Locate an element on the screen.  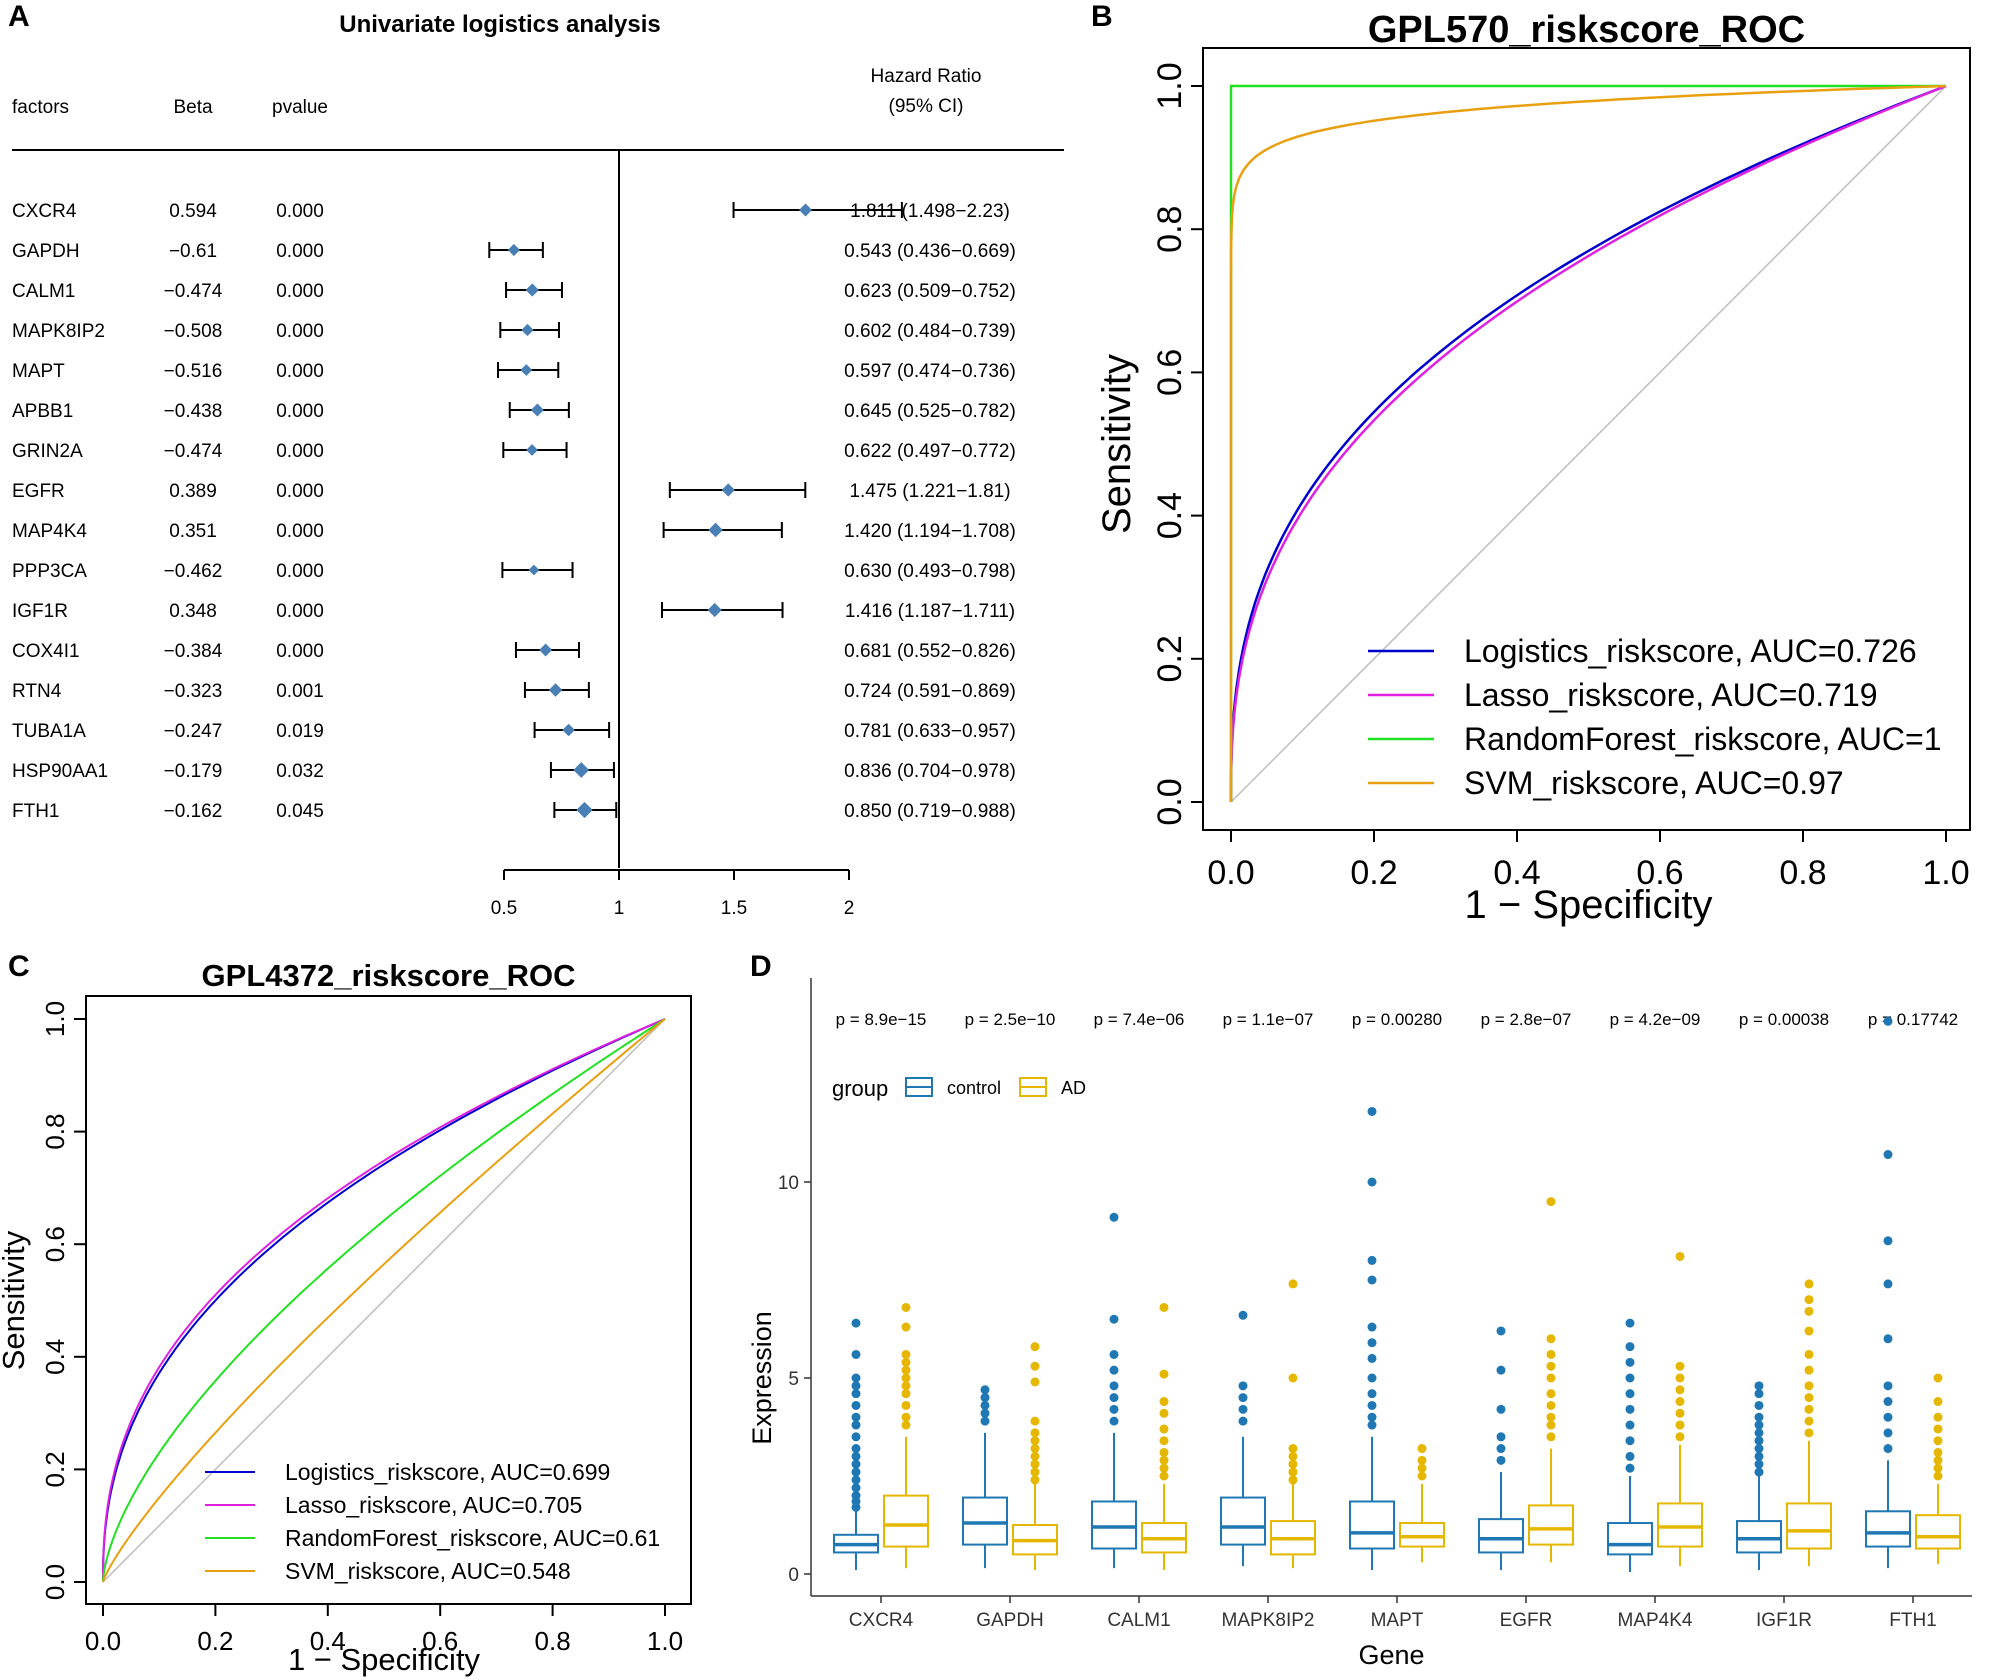
box-control-gapdh is located at coordinates (985, 1477).